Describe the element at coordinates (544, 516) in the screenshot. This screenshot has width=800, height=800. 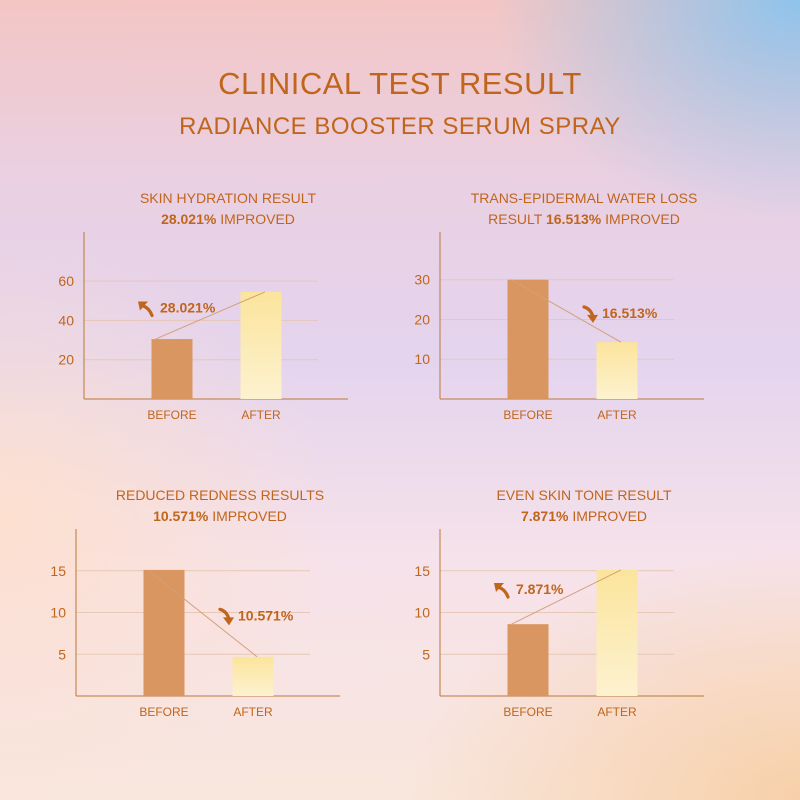
I see `chart-title-percent: 7.871%` at that location.